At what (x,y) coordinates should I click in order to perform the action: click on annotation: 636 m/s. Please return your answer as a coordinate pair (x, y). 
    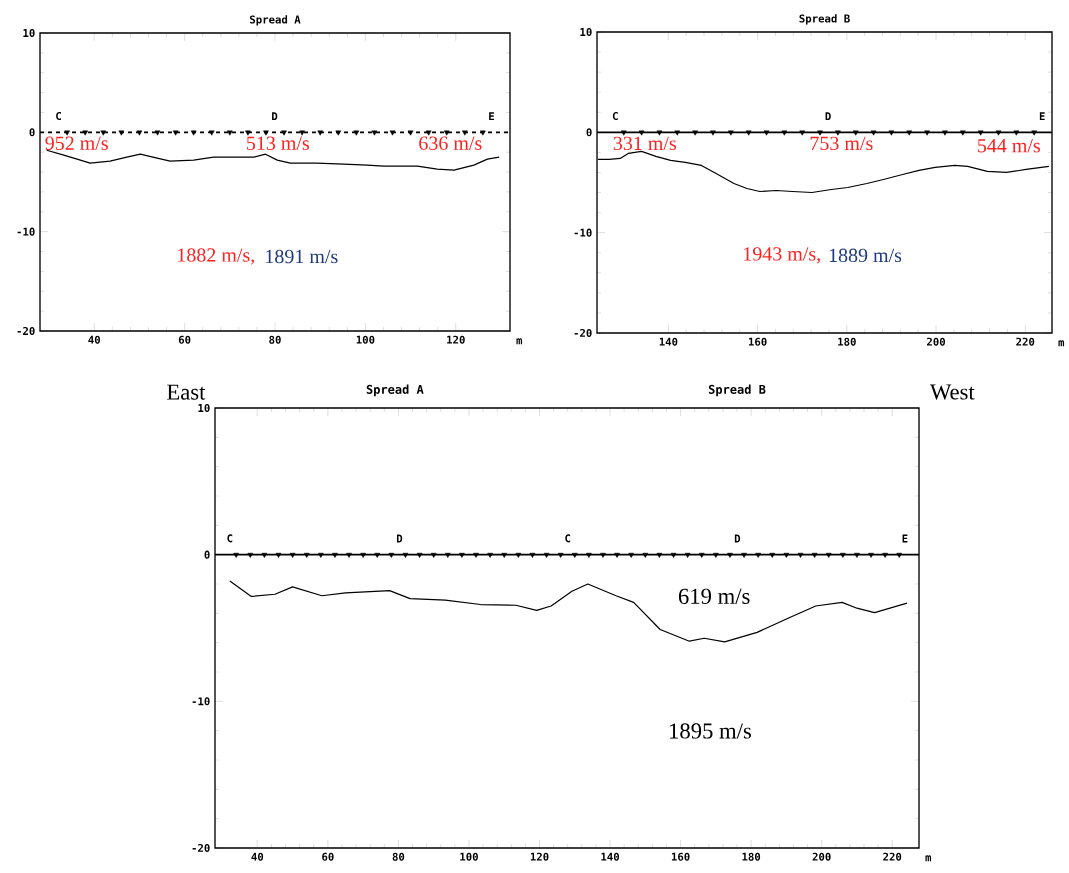
    Looking at the image, I should click on (450, 143).